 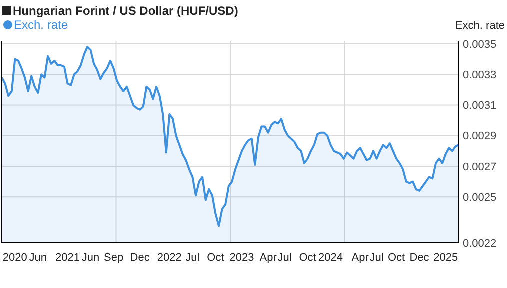 I want to click on y-tick-label: 0.0033, so click(x=480, y=76).